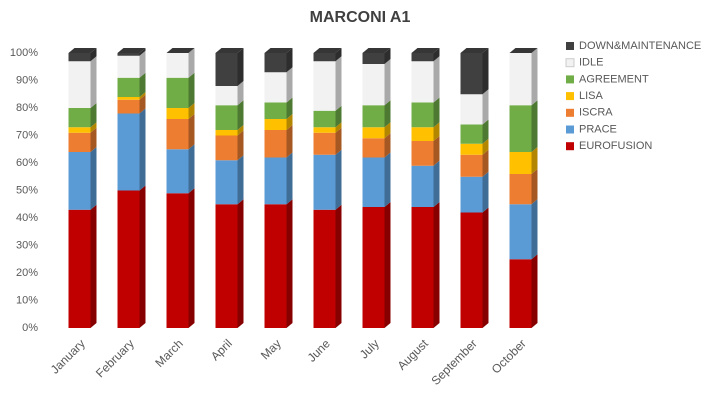 Image resolution: width=720 pixels, height=405 pixels. Describe the element at coordinates (27, 273) in the screenshot. I see `y-tick-label: 20%` at that location.